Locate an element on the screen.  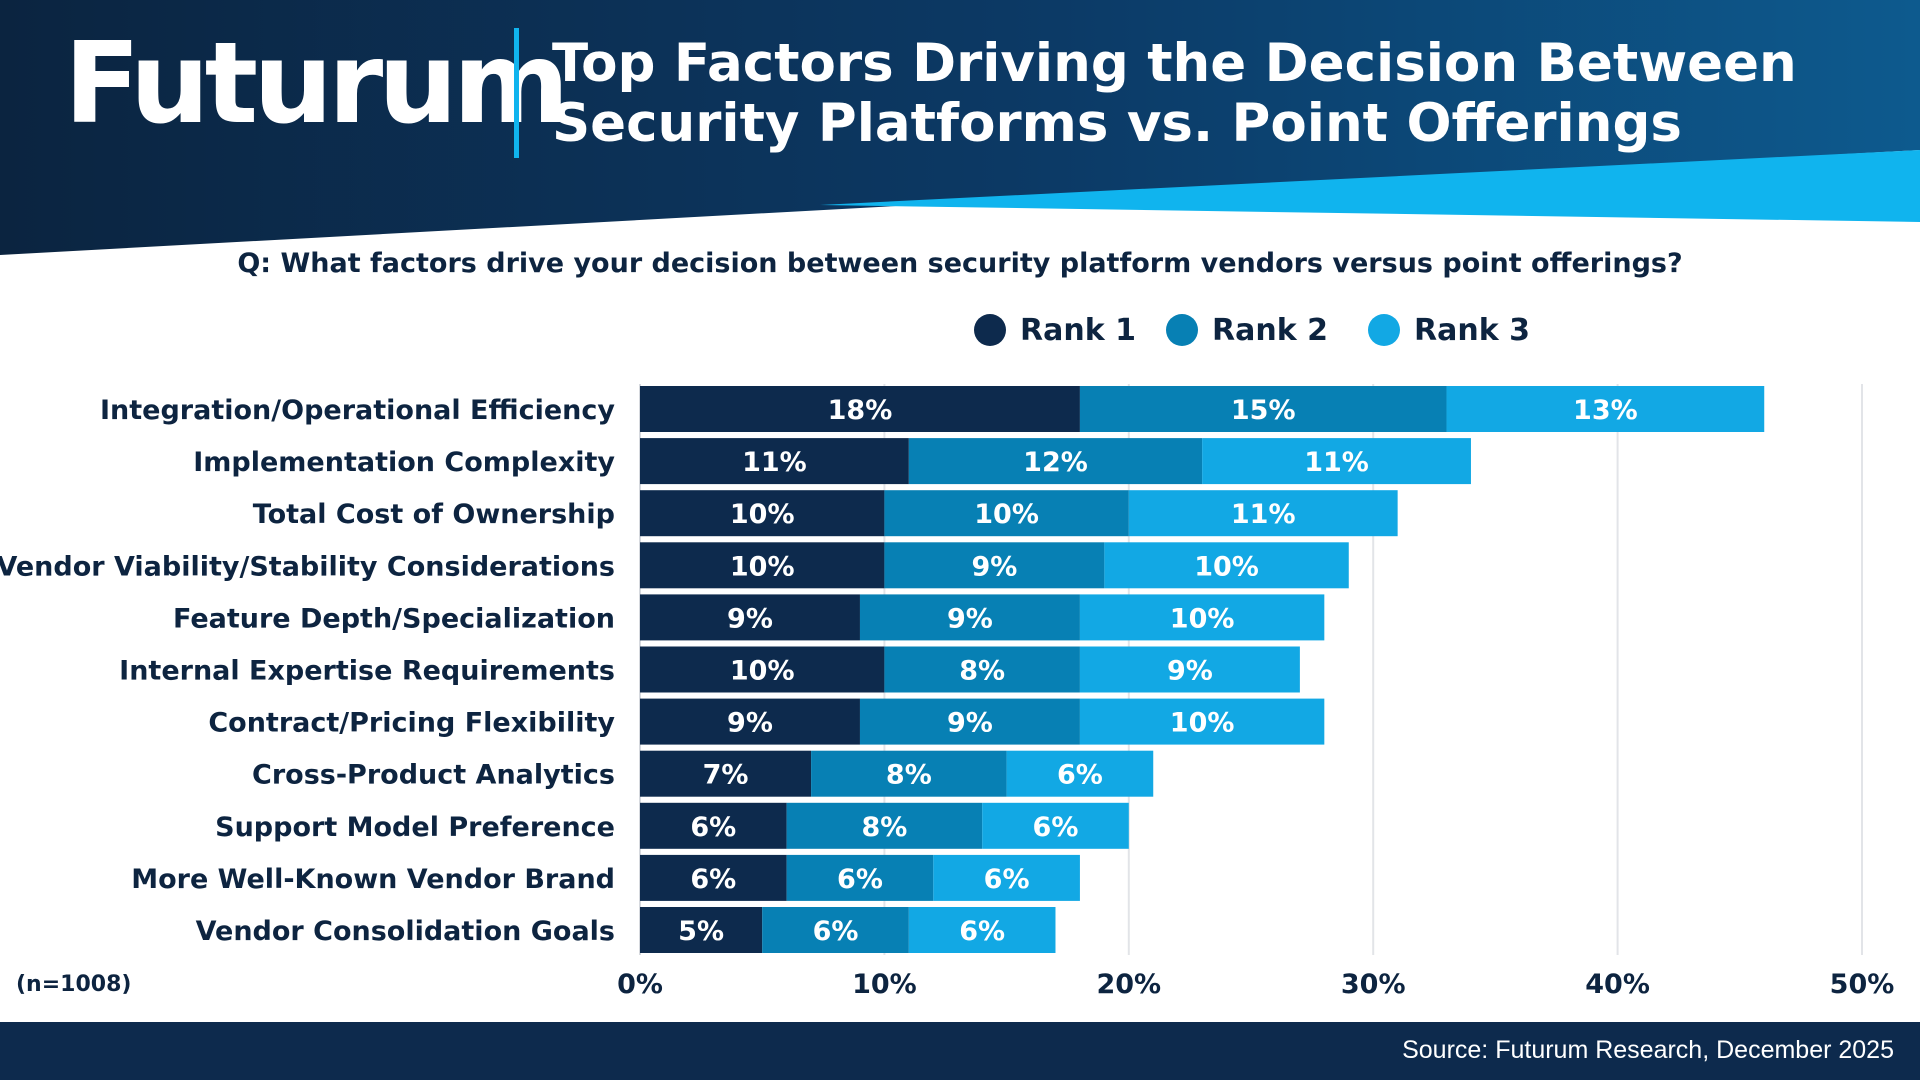
category-label: Internal Expertise Requirements is located at coordinates (367, 671).